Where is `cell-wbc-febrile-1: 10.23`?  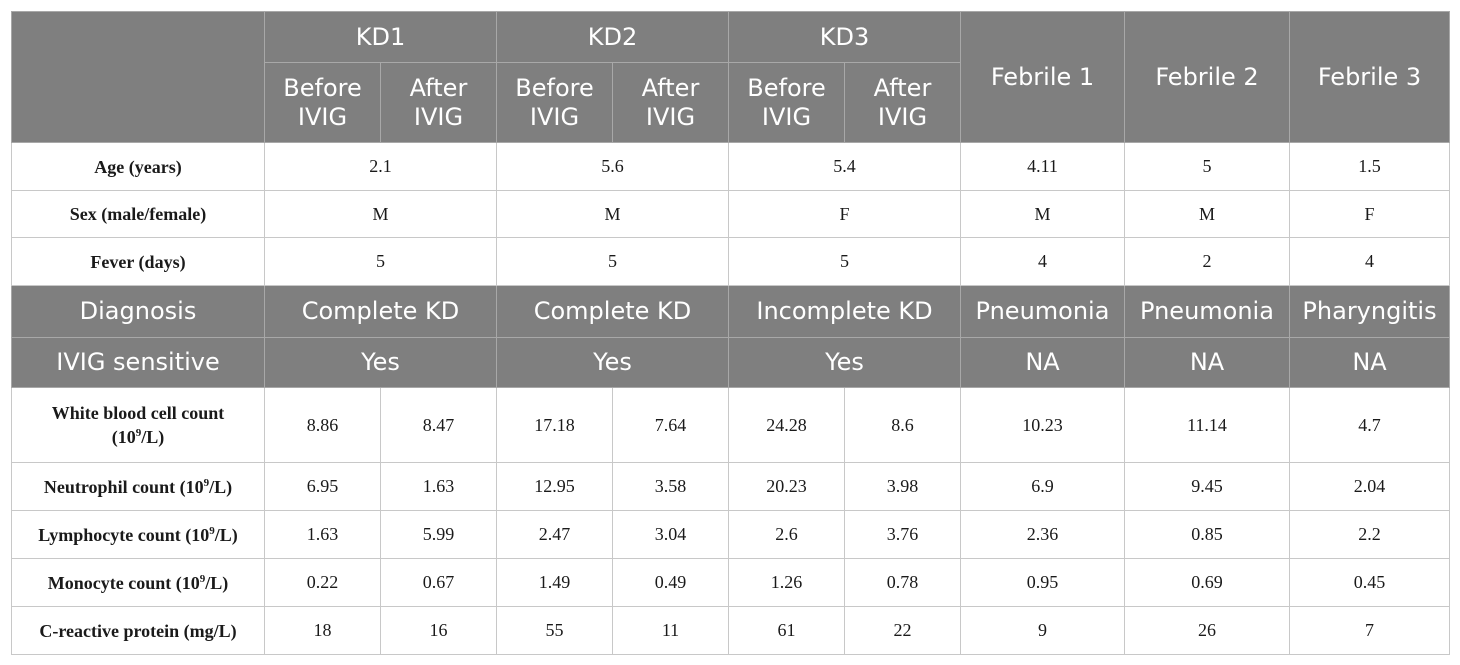
cell-wbc-febrile-1: 10.23 is located at coordinates (1042, 425).